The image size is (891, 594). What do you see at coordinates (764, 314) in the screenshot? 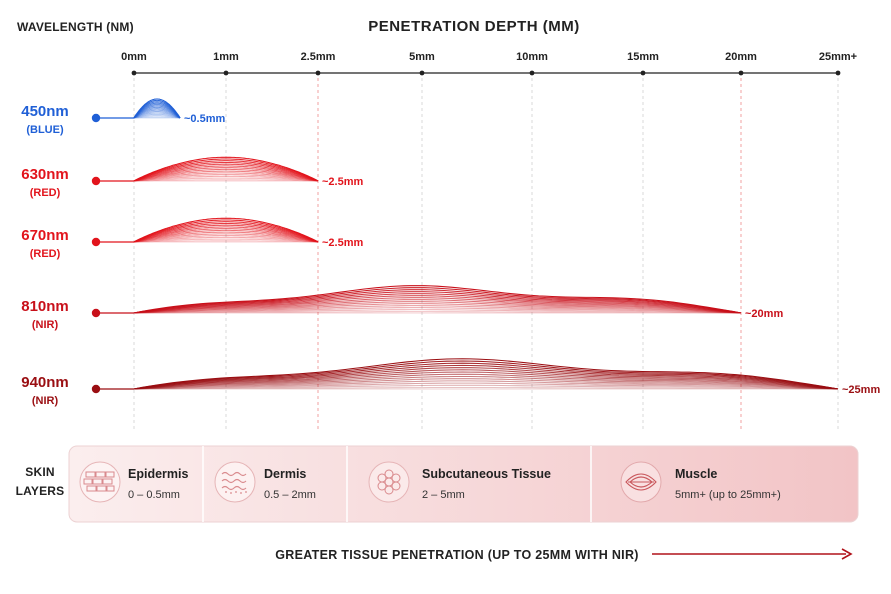
I see `depth-end-label: ~20mm` at bounding box center [764, 314].